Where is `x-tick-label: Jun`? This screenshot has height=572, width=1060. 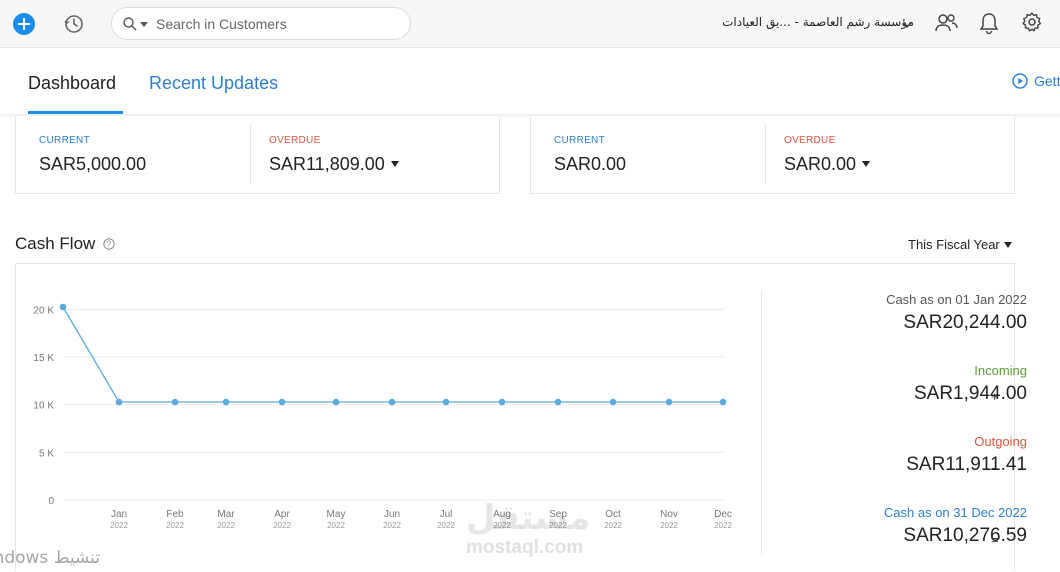
x-tick-label: Jun is located at coordinates (392, 514).